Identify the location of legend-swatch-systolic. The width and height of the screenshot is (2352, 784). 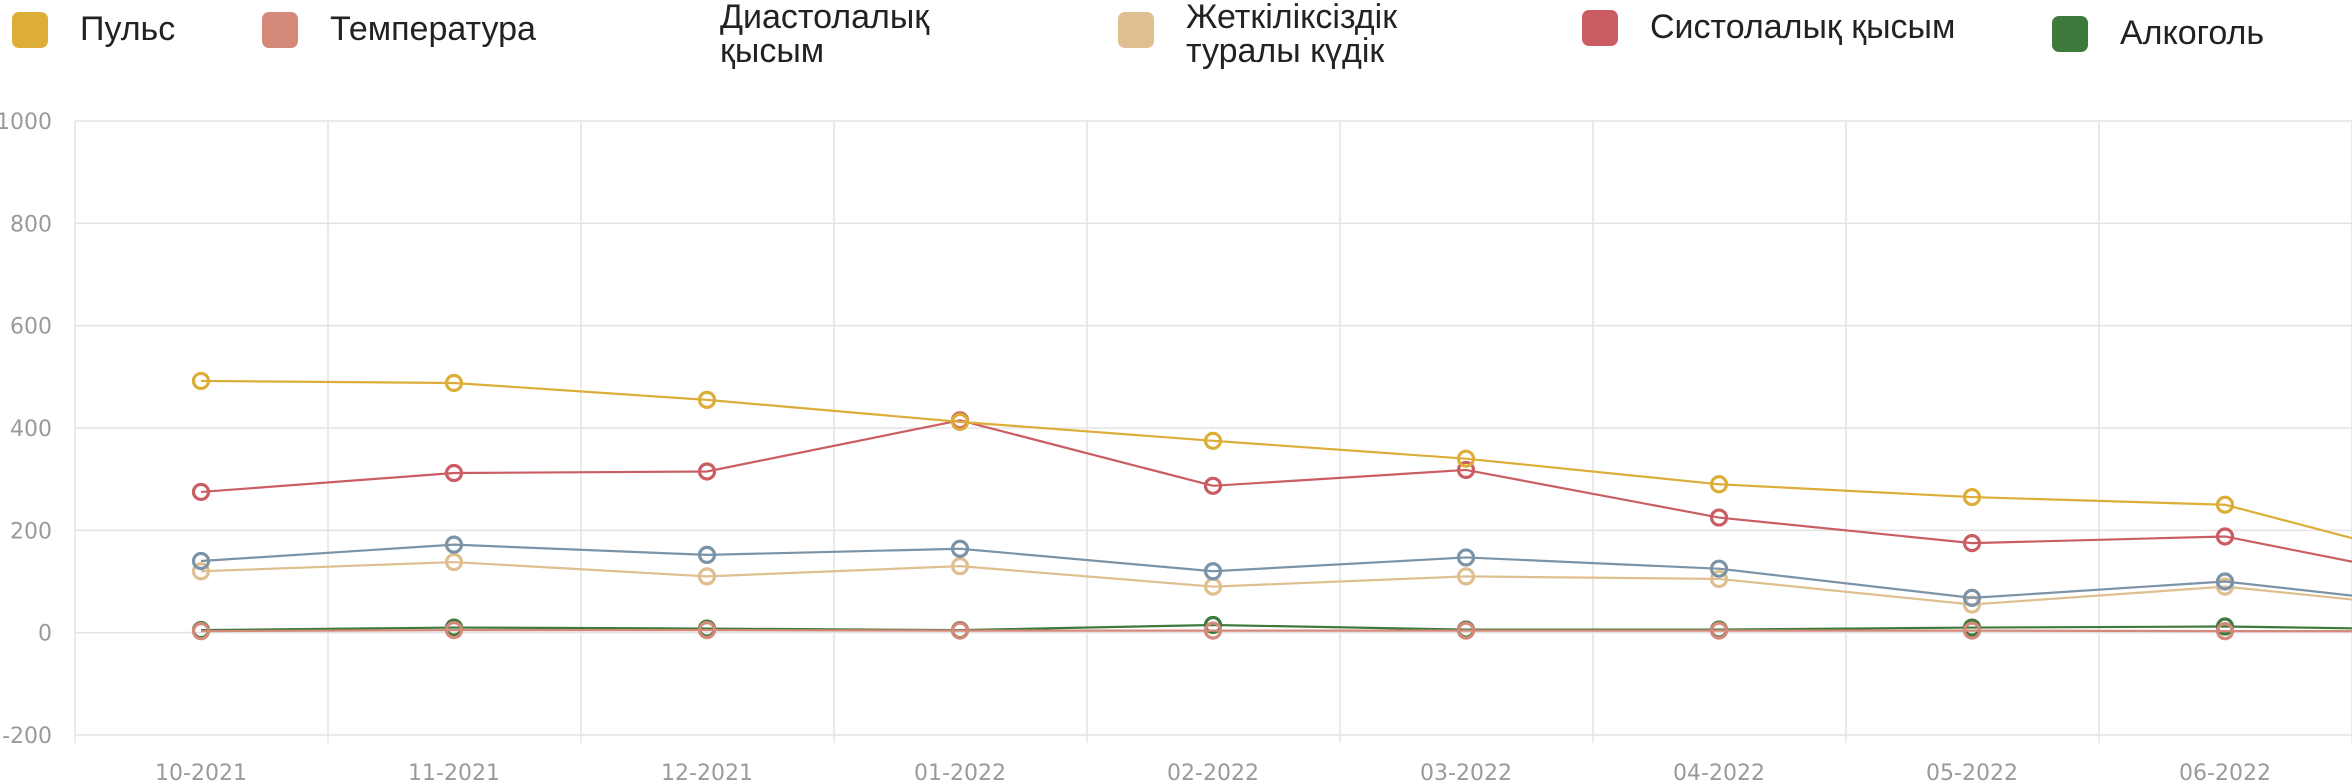
(1600, 28).